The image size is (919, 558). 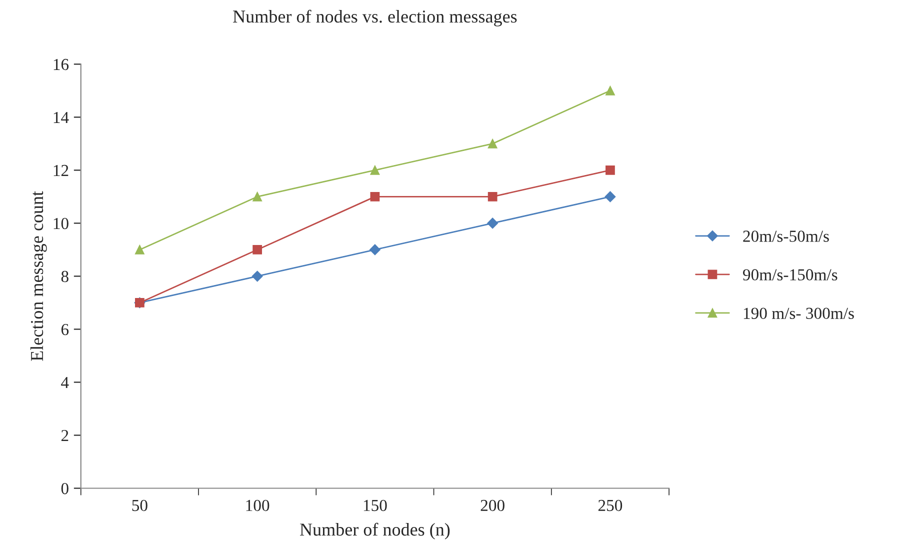 What do you see at coordinates (610, 506) in the screenshot?
I see `x-tick-label: 250` at bounding box center [610, 506].